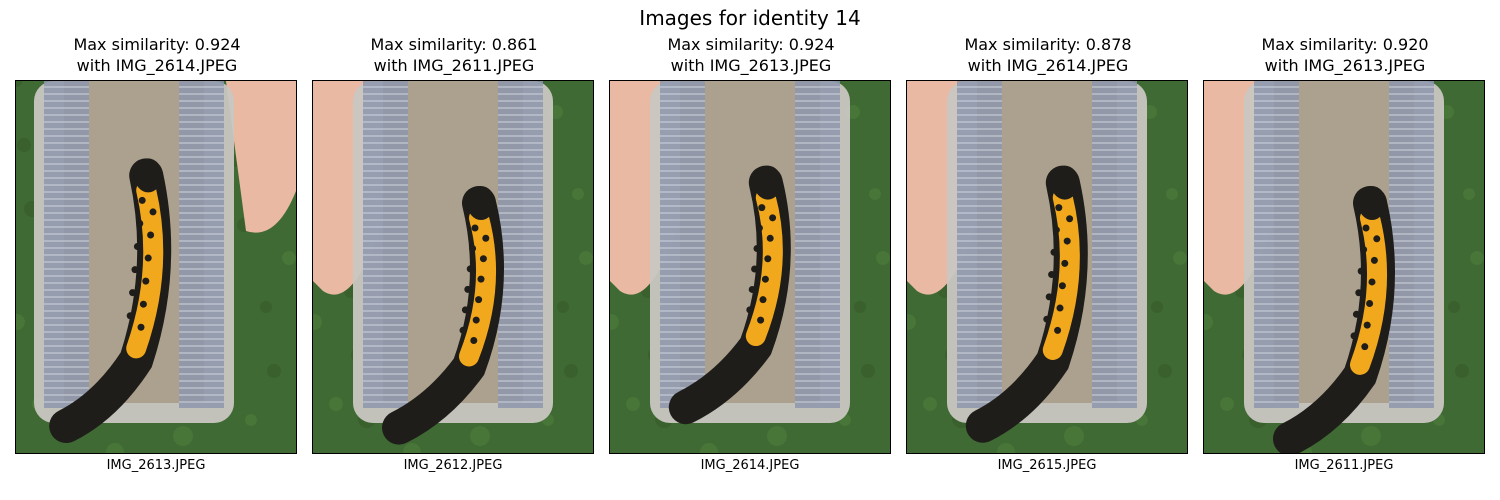  Describe the element at coordinates (454, 44) in the screenshot. I see `similarity-label: Max similarity: 0.861` at that location.